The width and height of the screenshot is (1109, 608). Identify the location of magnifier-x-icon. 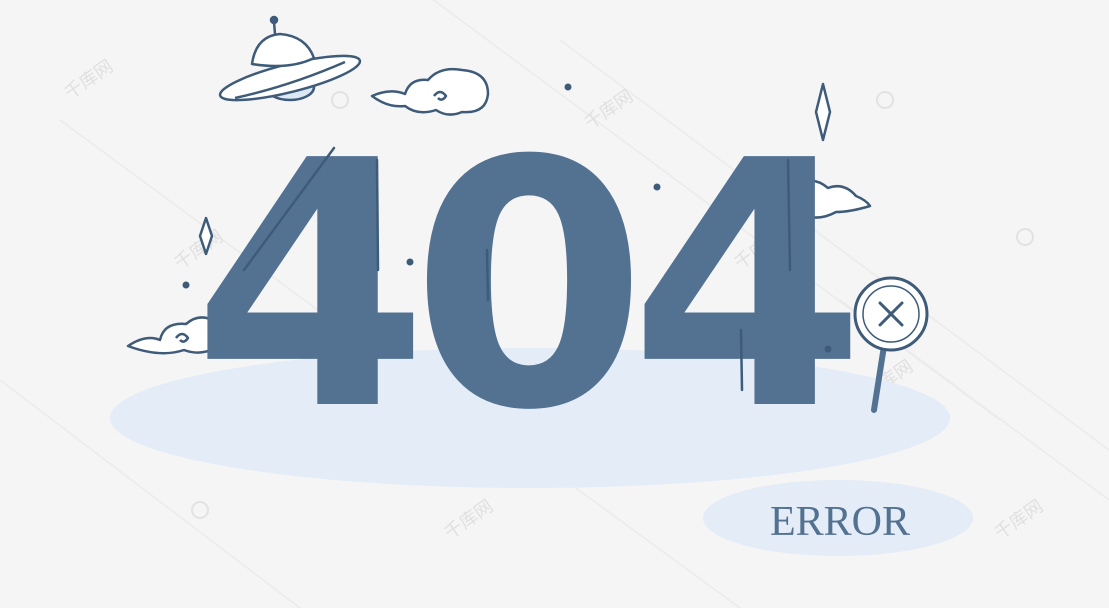
(891, 344).